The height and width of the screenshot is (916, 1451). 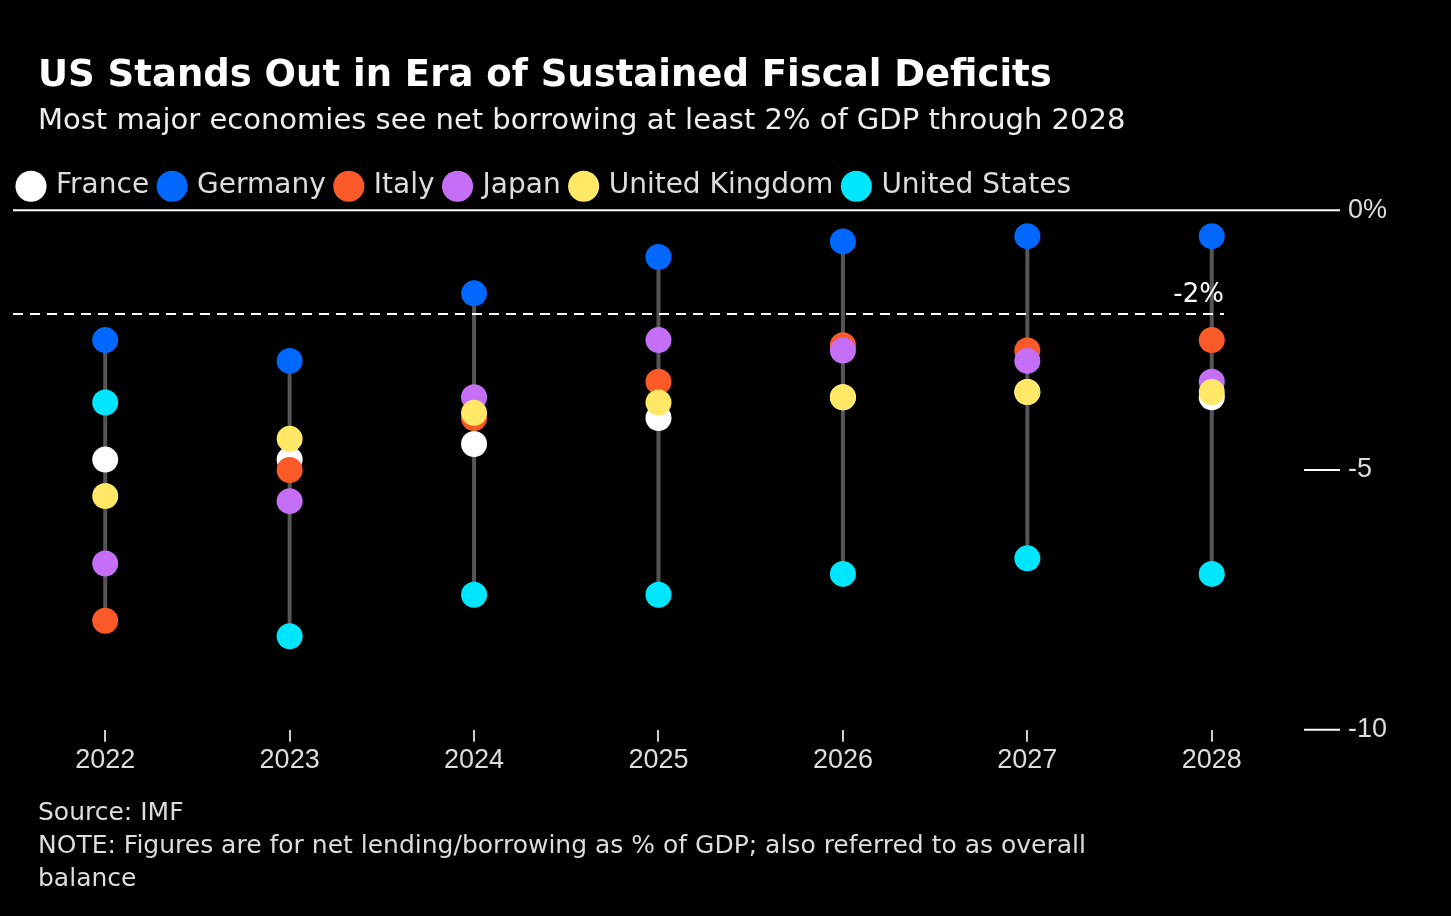 I want to click on x-tick-label: 2028, so click(x=1211, y=759).